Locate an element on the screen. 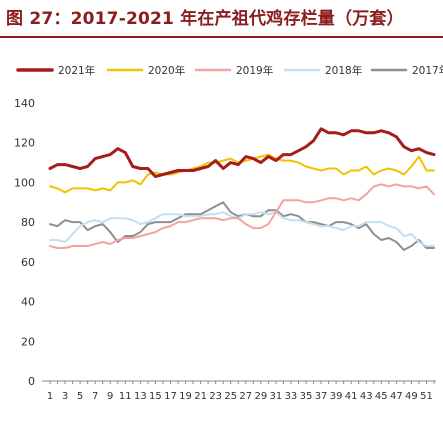 Image resolution: width=443 pixels, height=423 pixels. legend: 2021年 2020年 2019年 2018年 2017年 is located at coordinates (229, 70).